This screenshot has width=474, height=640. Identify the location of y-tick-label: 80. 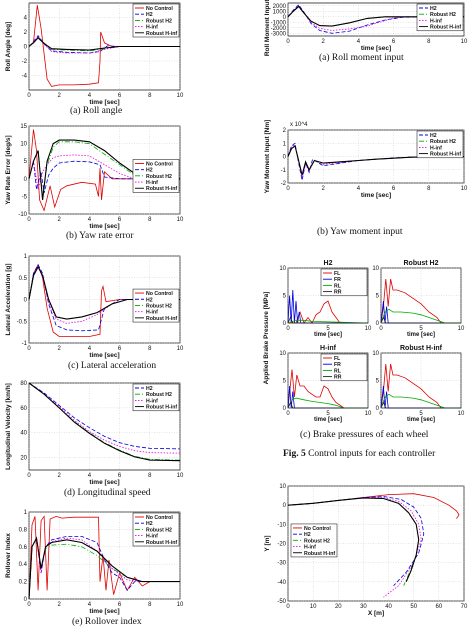
(23, 384).